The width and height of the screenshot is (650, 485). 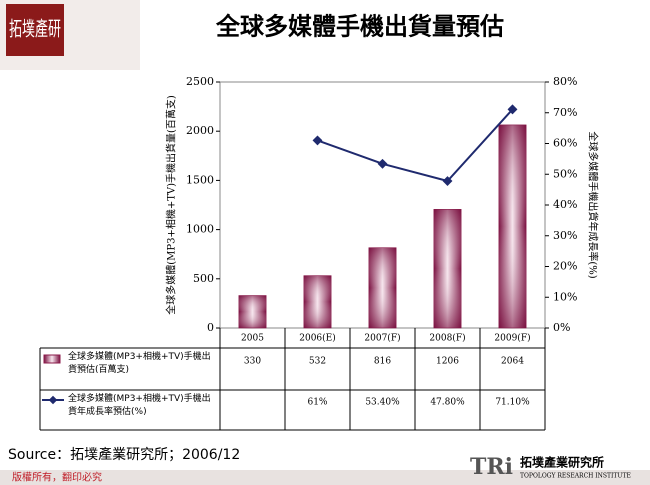 What do you see at coordinates (447, 362) in the screenshot?
I see `table-value: 1206` at bounding box center [447, 362].